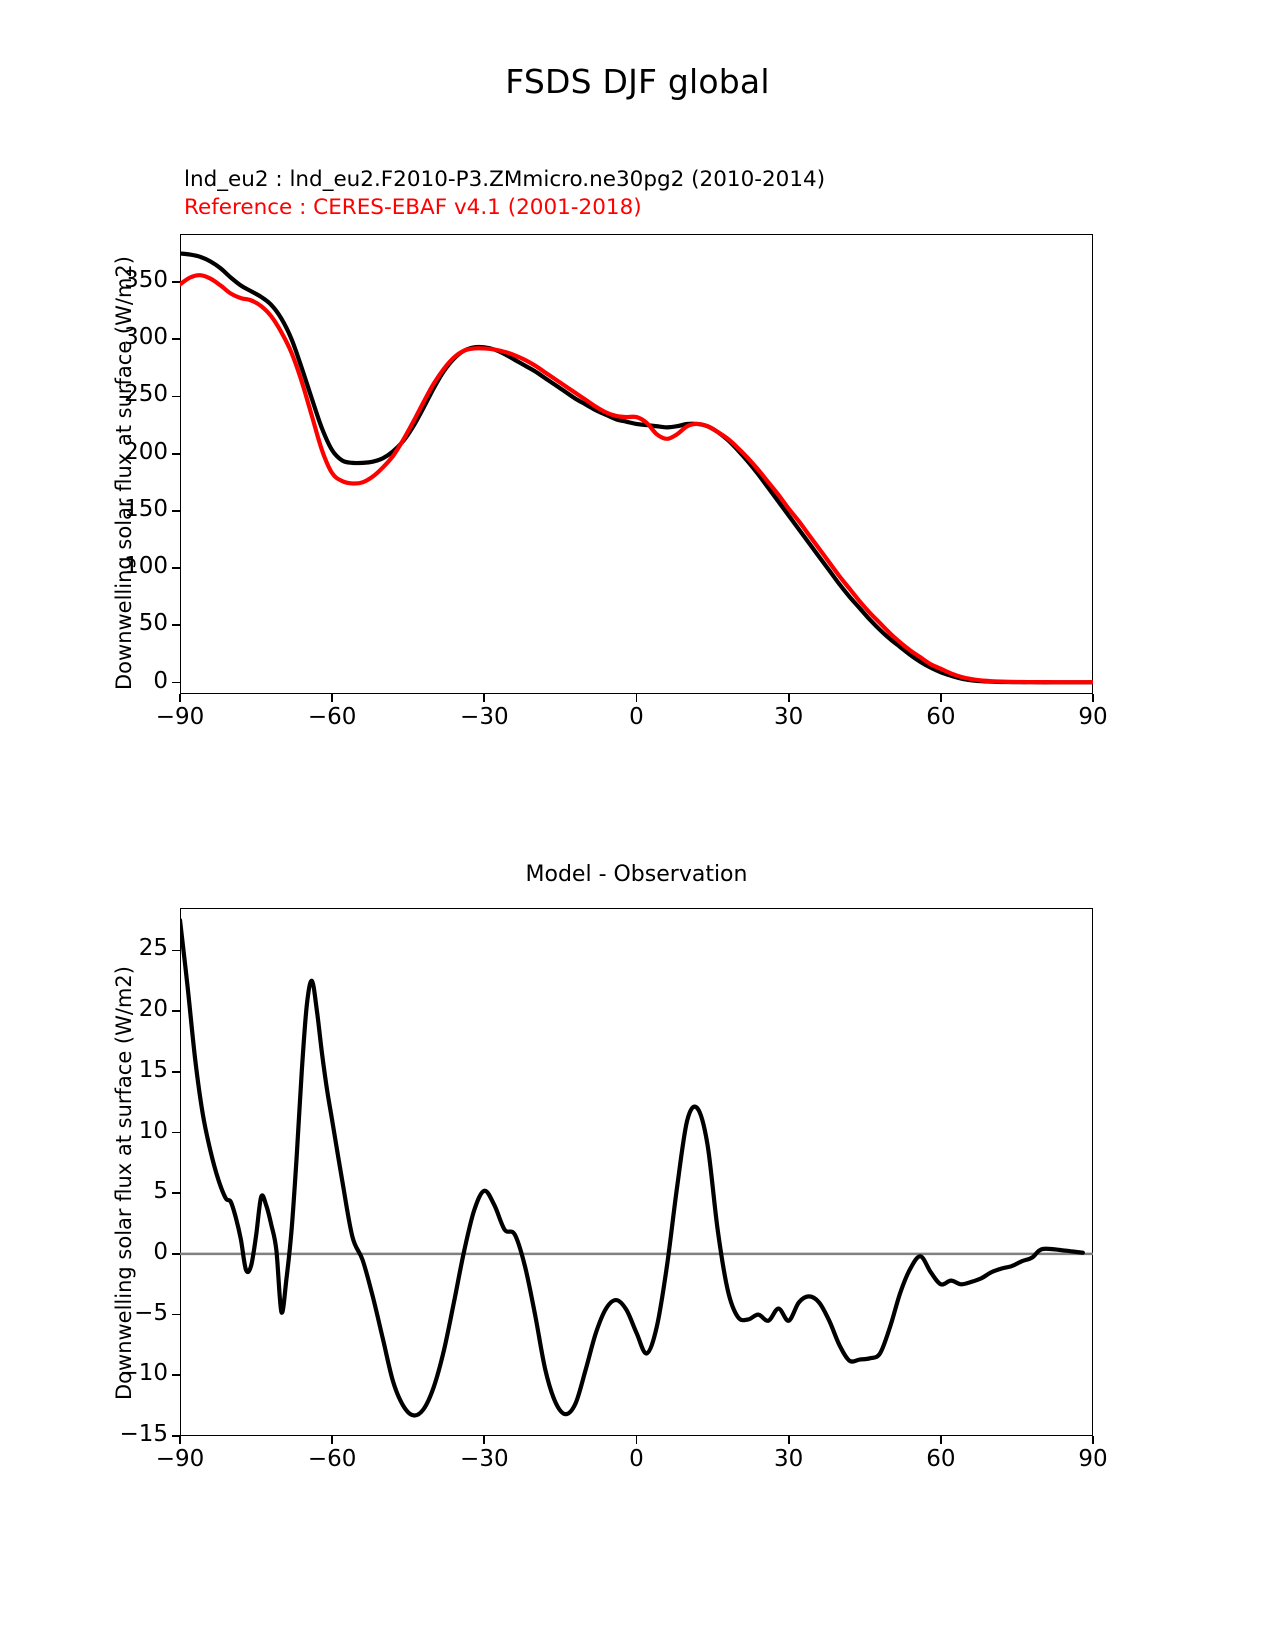 The width and height of the screenshot is (1275, 1650). Describe the element at coordinates (153, 948) in the screenshot. I see `ytick-label: 25` at that location.